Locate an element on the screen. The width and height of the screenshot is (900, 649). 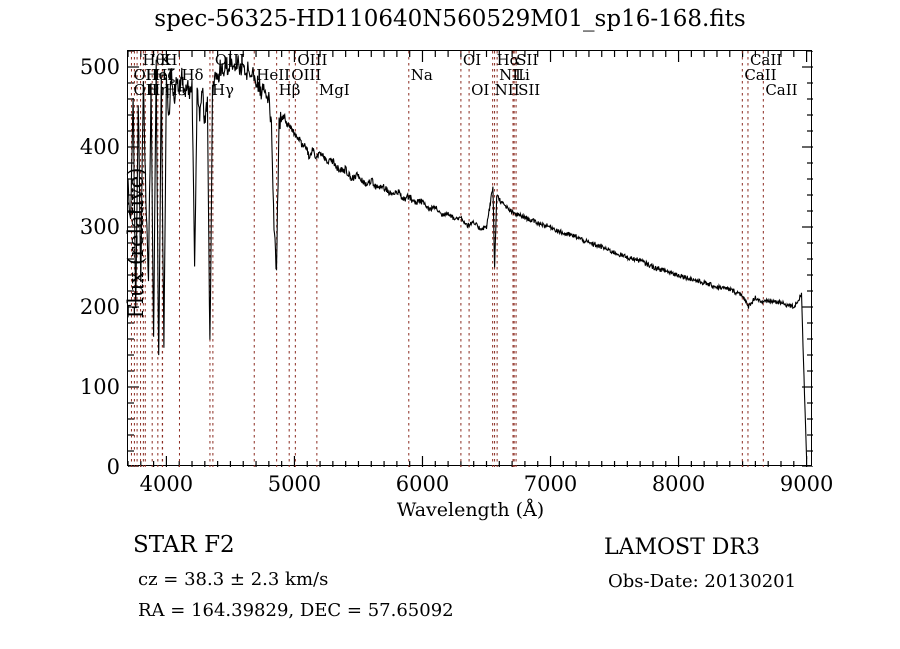
x-tick-label-8000: 8000 is located at coordinates (678, 484).